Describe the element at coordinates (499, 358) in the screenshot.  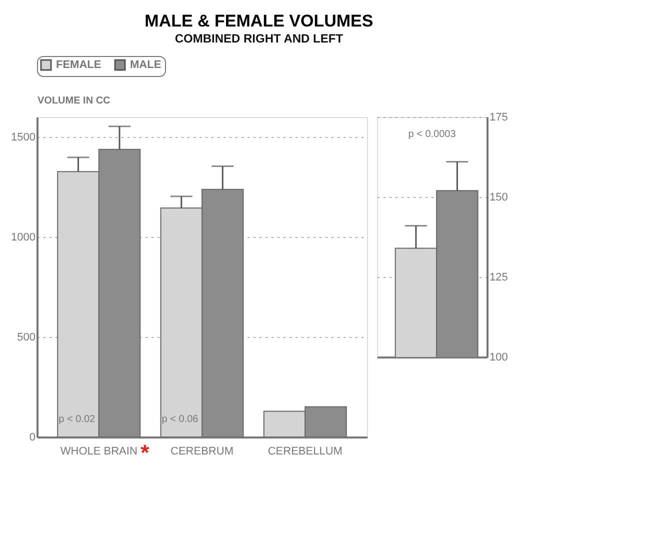
I see `y-tick-label: 100` at that location.